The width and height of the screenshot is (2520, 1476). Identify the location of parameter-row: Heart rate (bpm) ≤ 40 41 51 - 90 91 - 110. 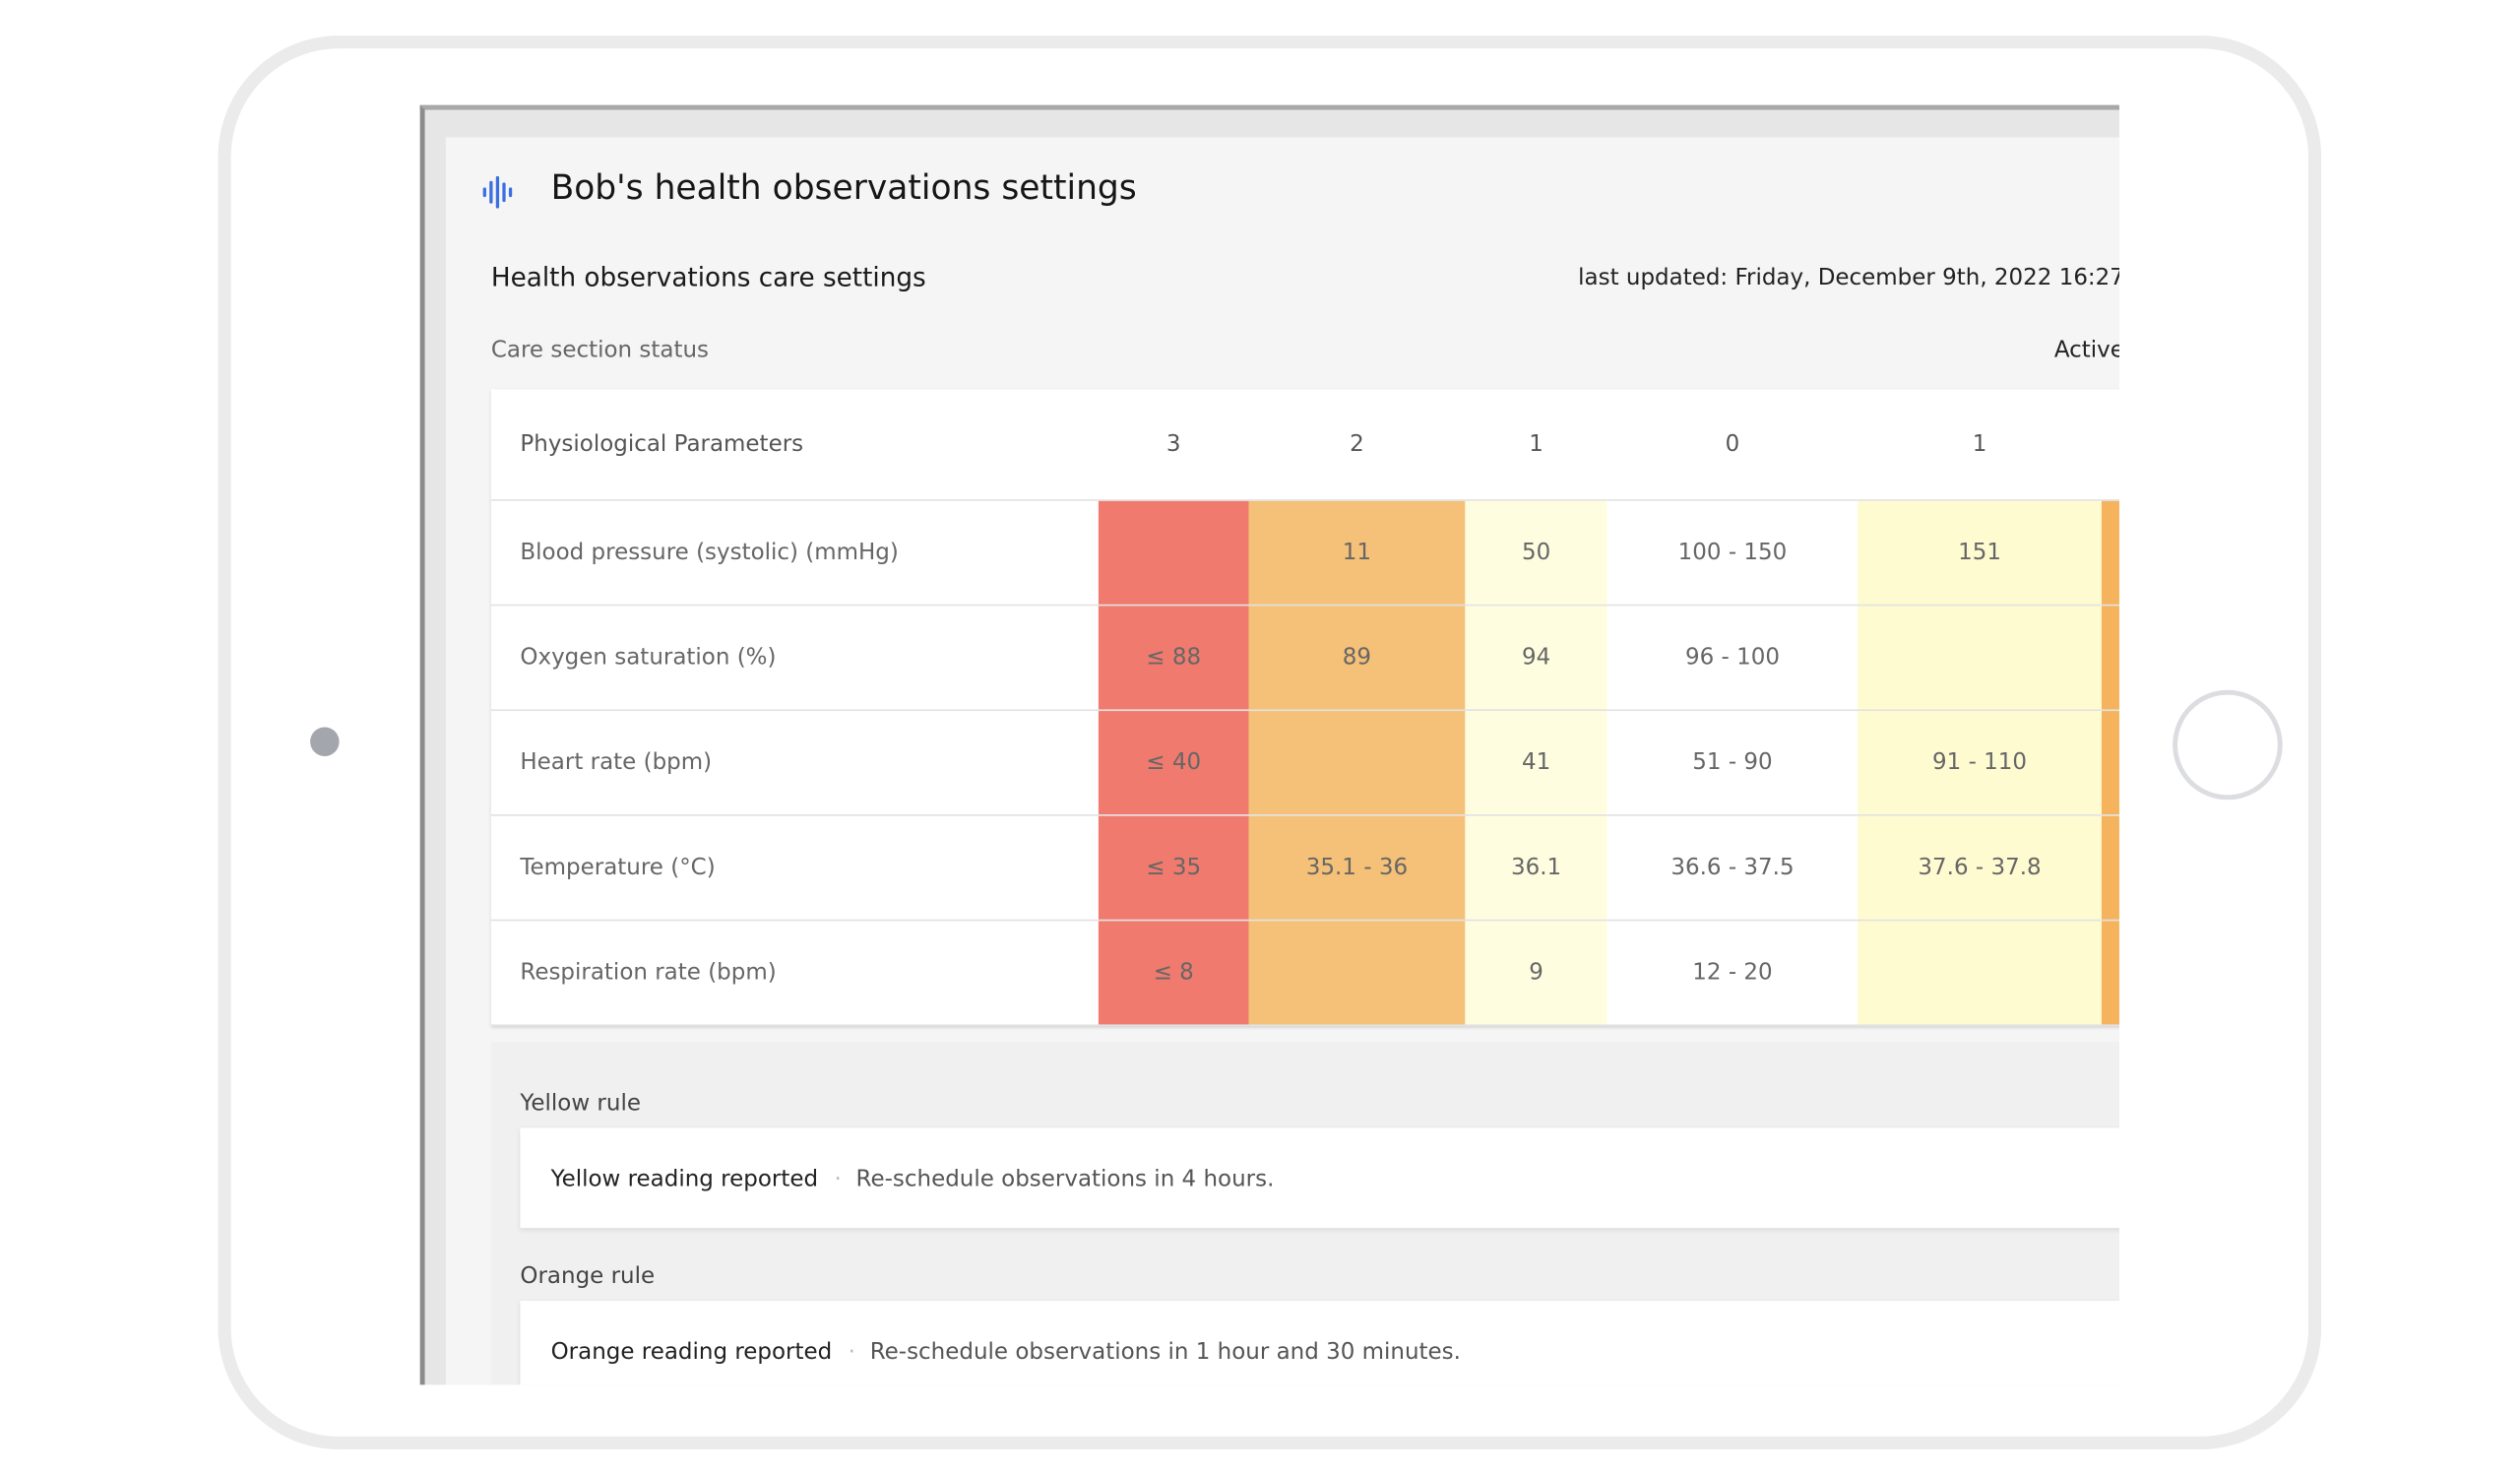
(1304, 763).